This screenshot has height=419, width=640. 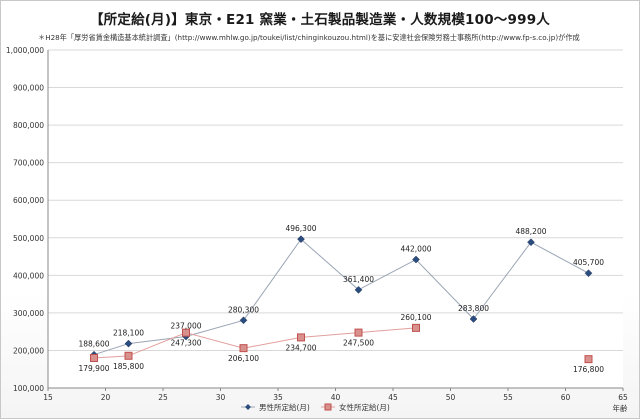 What do you see at coordinates (28, 313) in the screenshot?
I see `y-tick-label: 300,000` at bounding box center [28, 313].